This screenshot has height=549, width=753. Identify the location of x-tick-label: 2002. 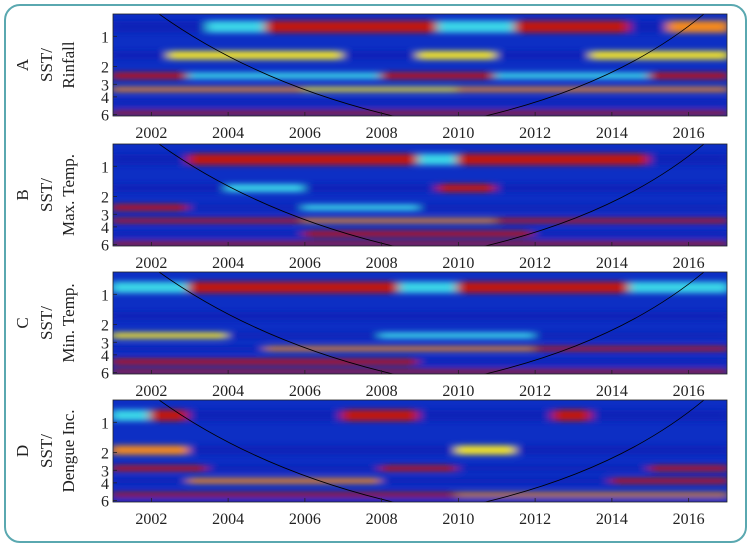
(151, 263).